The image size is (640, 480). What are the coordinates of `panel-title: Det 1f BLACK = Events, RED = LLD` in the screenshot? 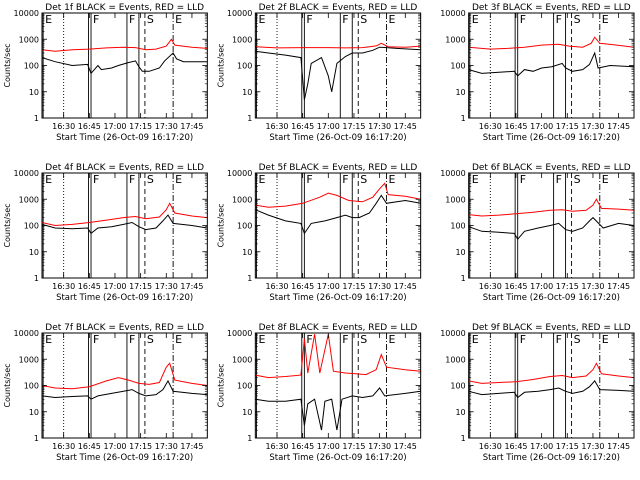 It's located at (124, 8).